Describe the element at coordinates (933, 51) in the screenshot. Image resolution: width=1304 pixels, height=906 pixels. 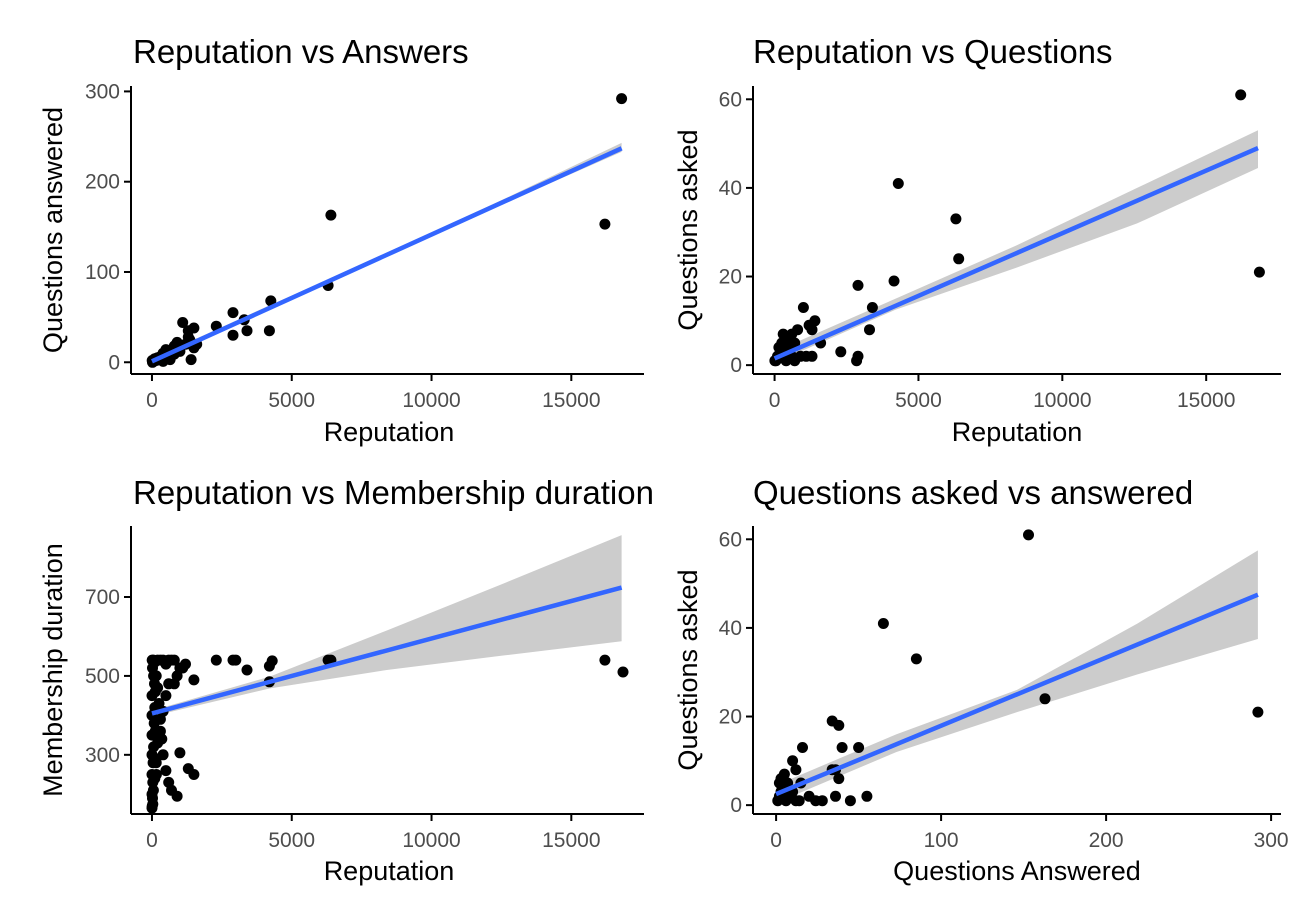
I see `panel-title: Reputation vs Questions` at that location.